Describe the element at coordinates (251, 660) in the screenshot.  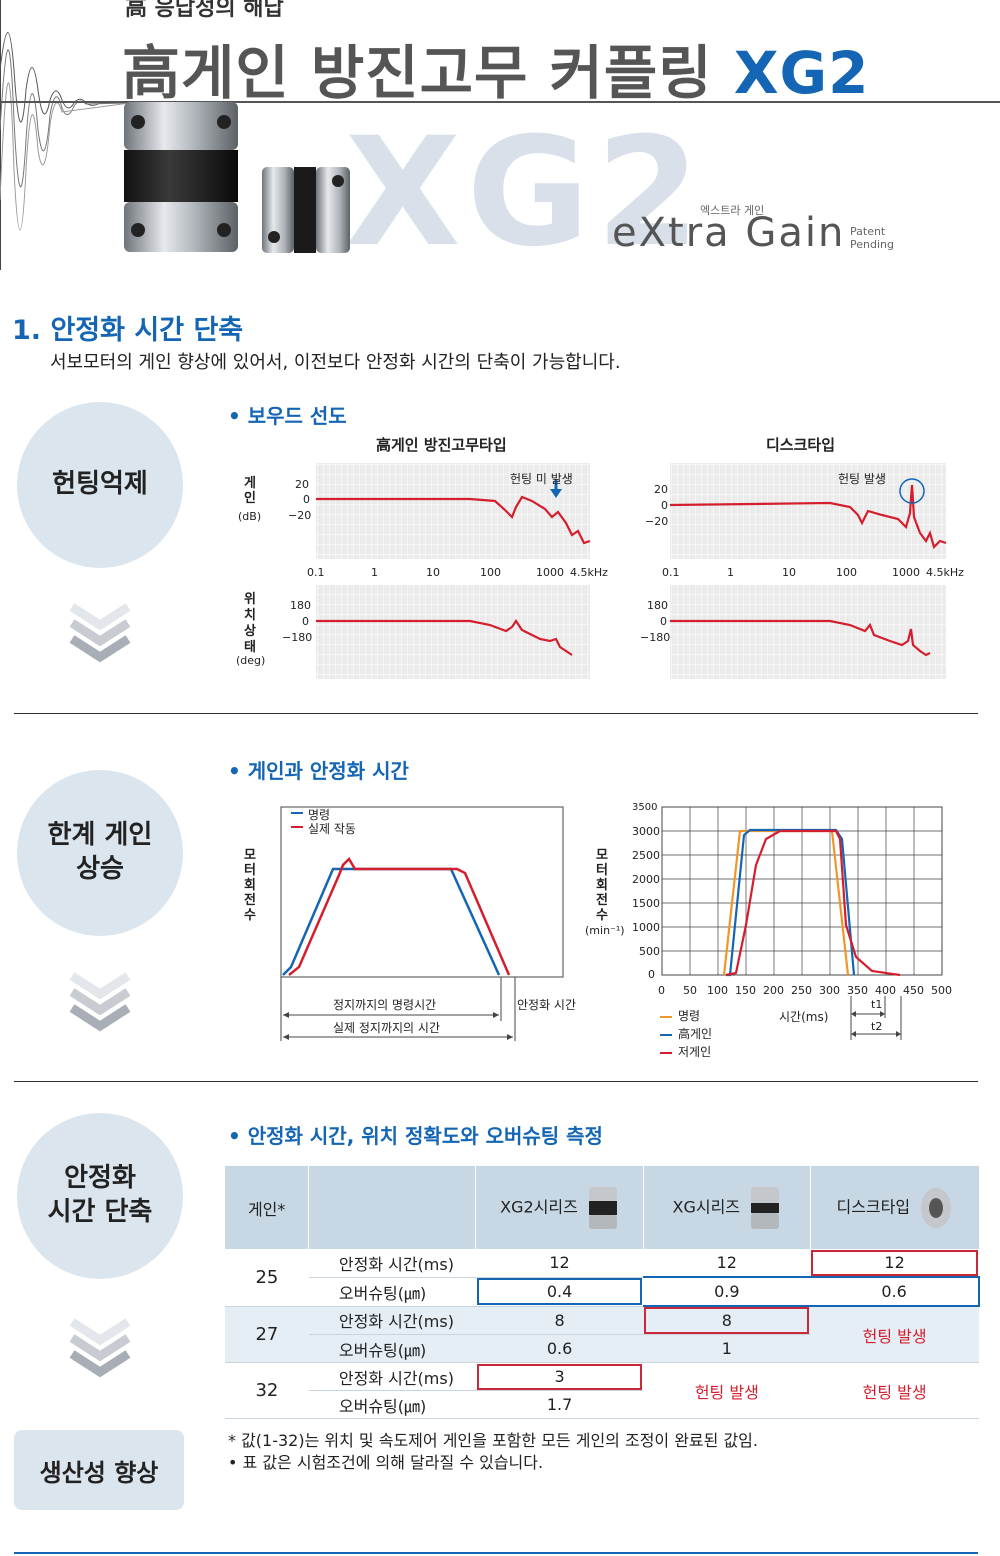
I see `phase-unit: (deg)` at that location.